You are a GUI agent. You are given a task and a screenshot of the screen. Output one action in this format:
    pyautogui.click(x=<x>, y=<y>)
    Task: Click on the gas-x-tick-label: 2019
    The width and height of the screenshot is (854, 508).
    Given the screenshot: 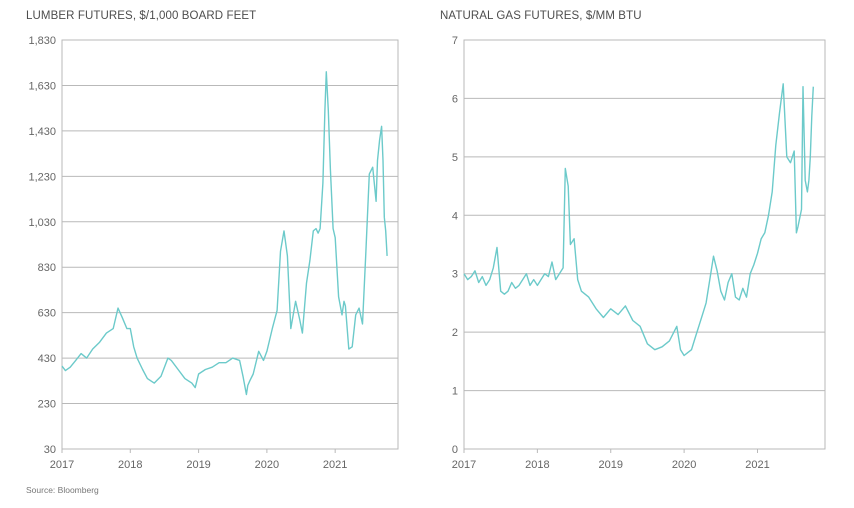 What is the action you would take?
    pyautogui.click(x=611, y=465)
    